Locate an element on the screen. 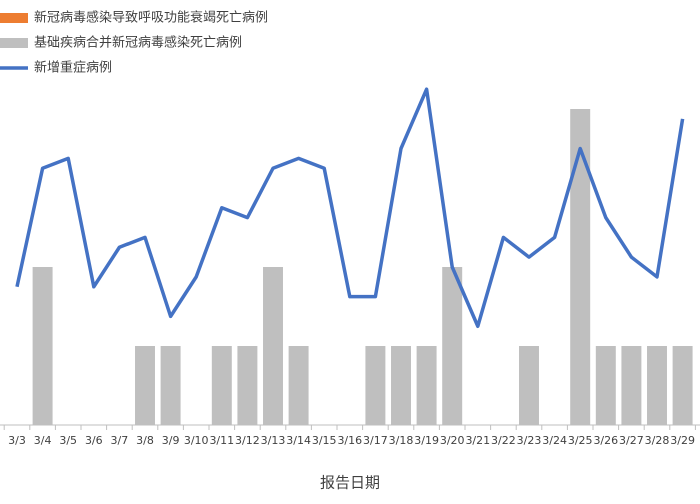 The height and width of the screenshot is (504, 700). x-tick-label: 3/21 is located at coordinates (477, 440).